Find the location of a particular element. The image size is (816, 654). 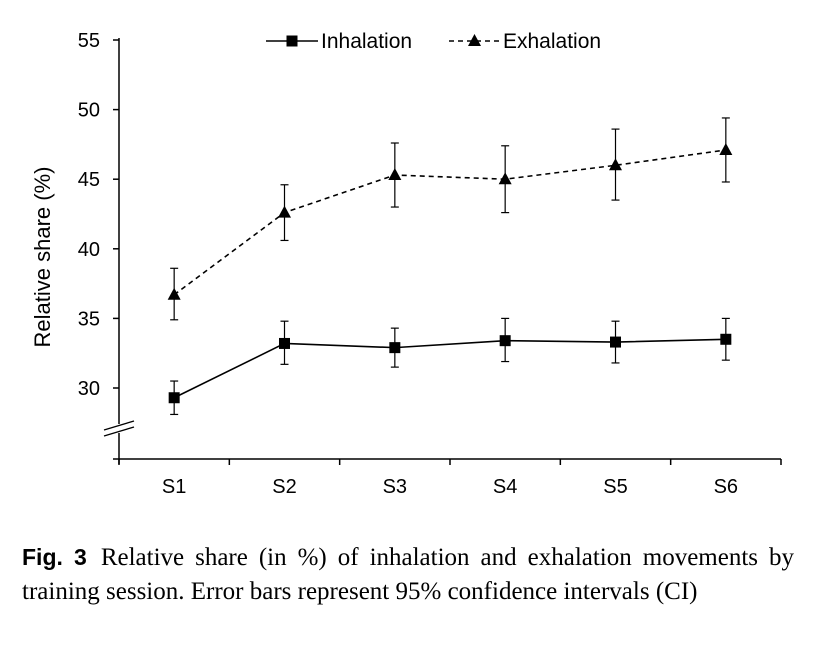

x-tick-label: S4 is located at coordinates (505, 487).